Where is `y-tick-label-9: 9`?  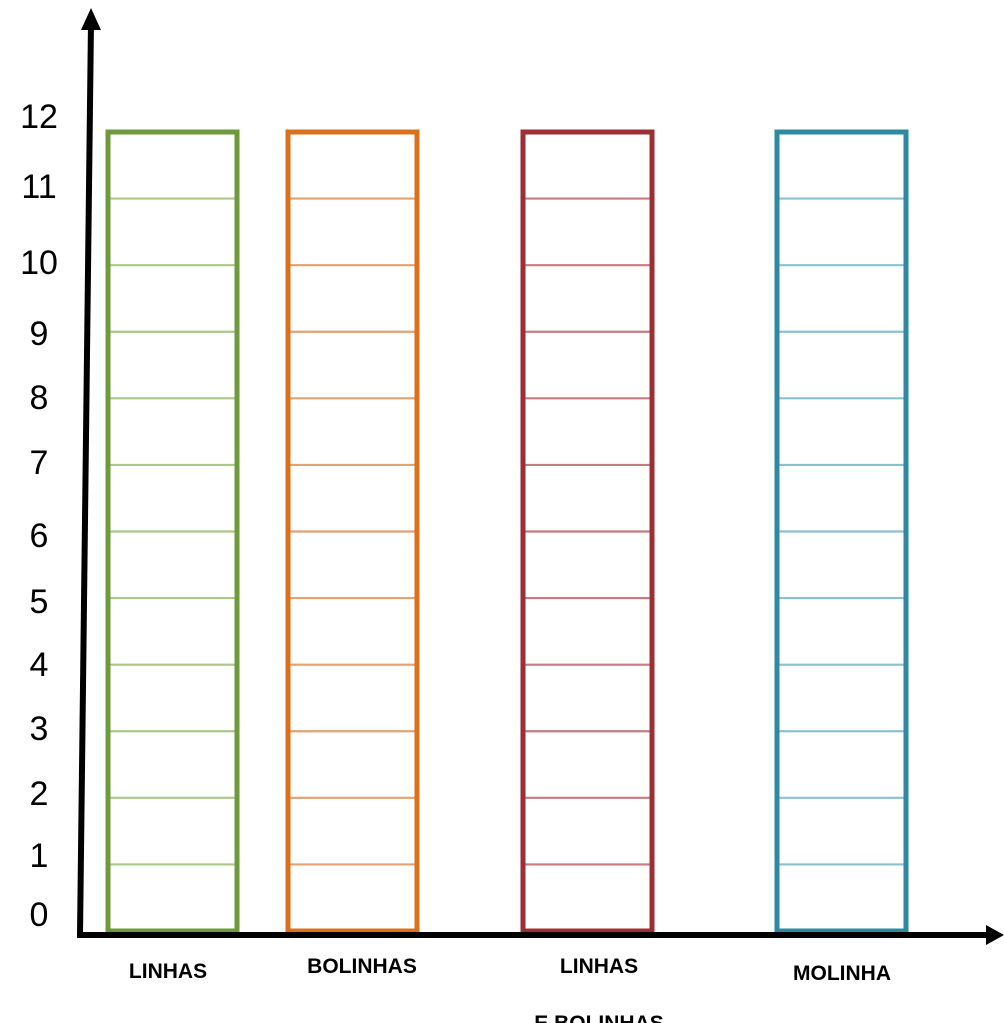
y-tick-label-9: 9 is located at coordinates (39, 334).